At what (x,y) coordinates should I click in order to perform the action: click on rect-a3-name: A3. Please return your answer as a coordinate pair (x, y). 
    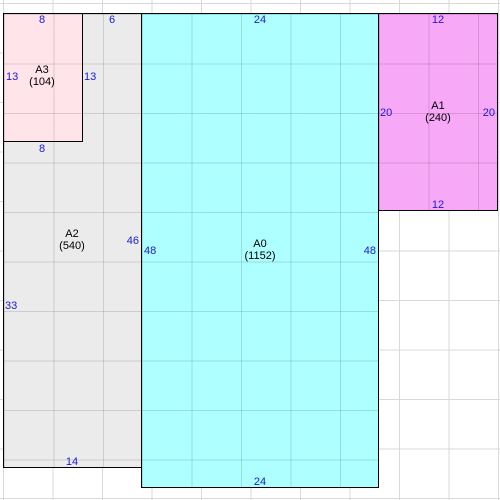
    Looking at the image, I should click on (42, 70).